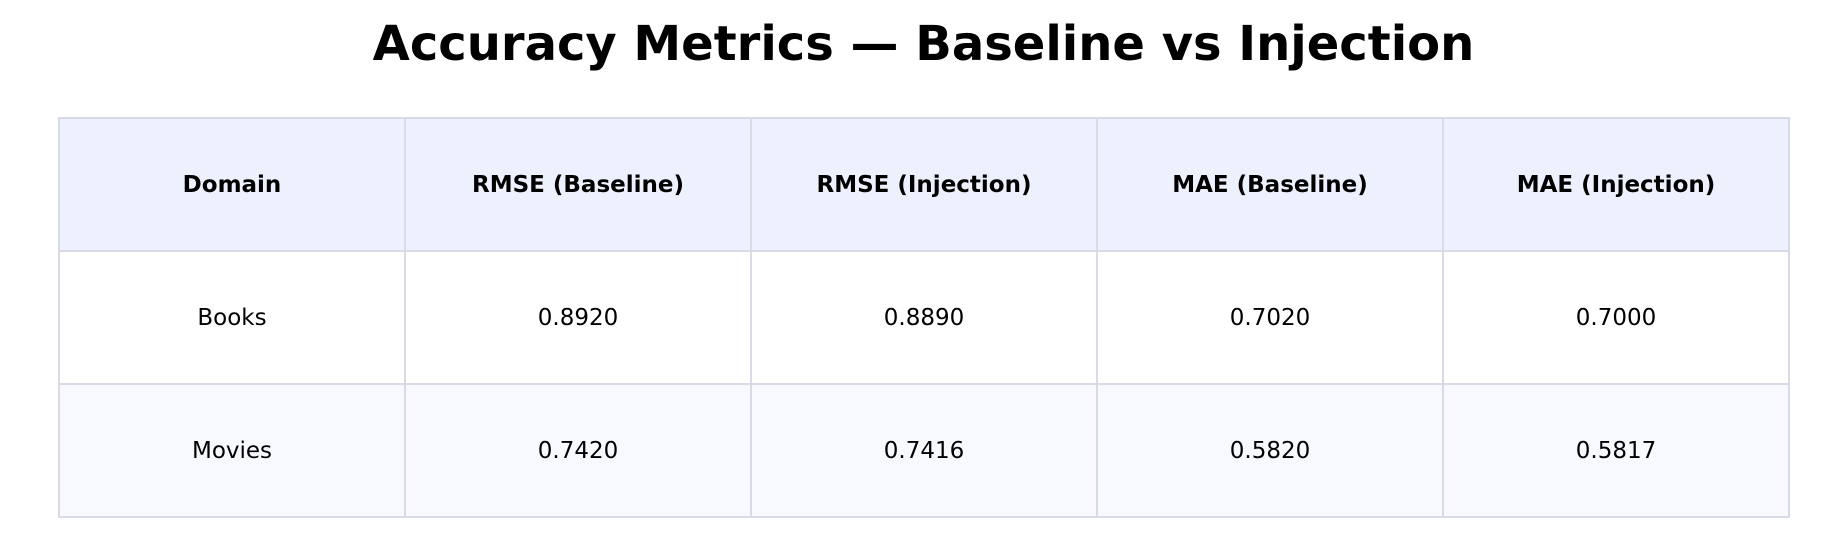 The height and width of the screenshot is (549, 1847). I want to click on table-cell: 0.7416, so click(924, 450).